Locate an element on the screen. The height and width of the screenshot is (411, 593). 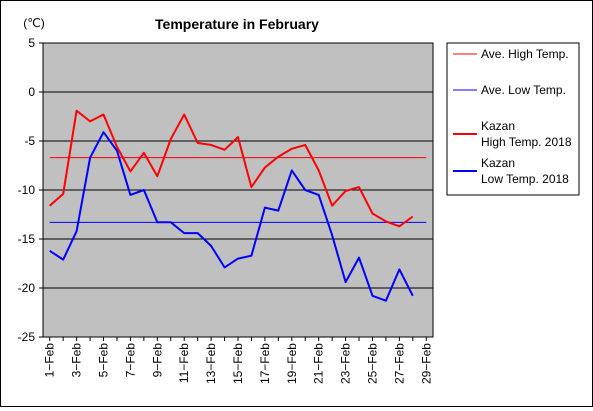
x-tick-label: 5−Feb is located at coordinates (104, 360).